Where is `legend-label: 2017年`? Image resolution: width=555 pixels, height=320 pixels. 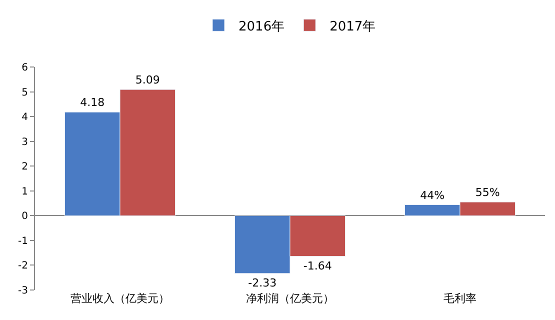 legend-label: 2017年 is located at coordinates (353, 26).